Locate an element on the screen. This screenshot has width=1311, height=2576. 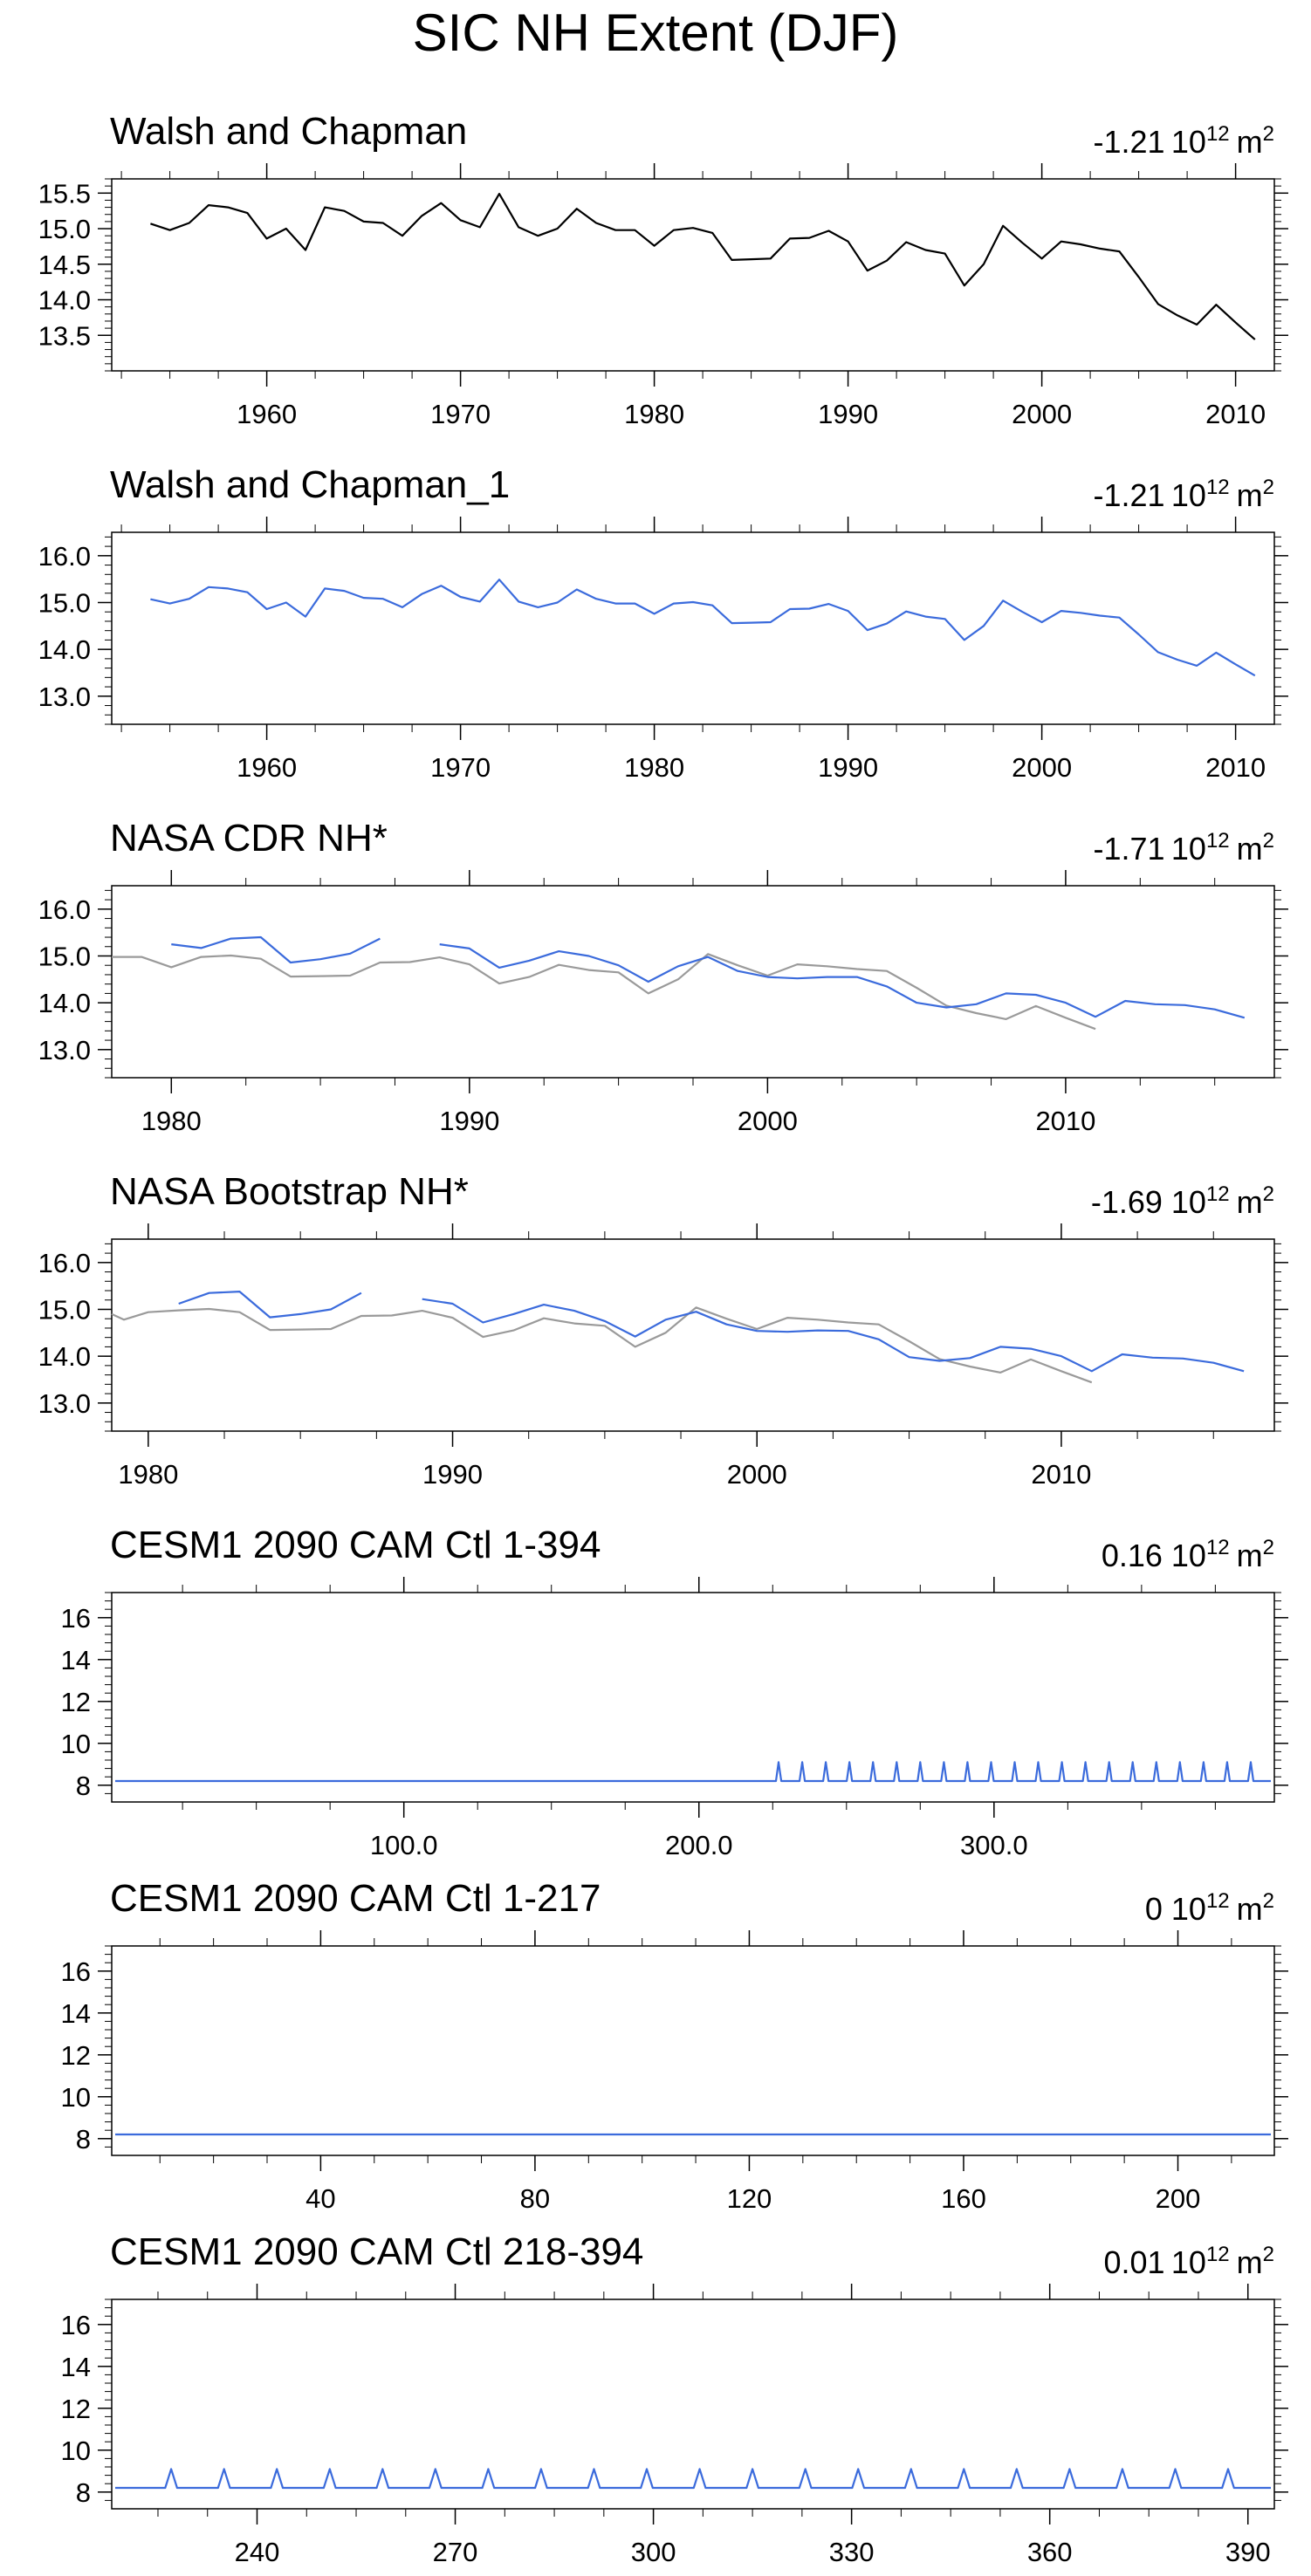
x-tick-label: 300 is located at coordinates (653, 2552).